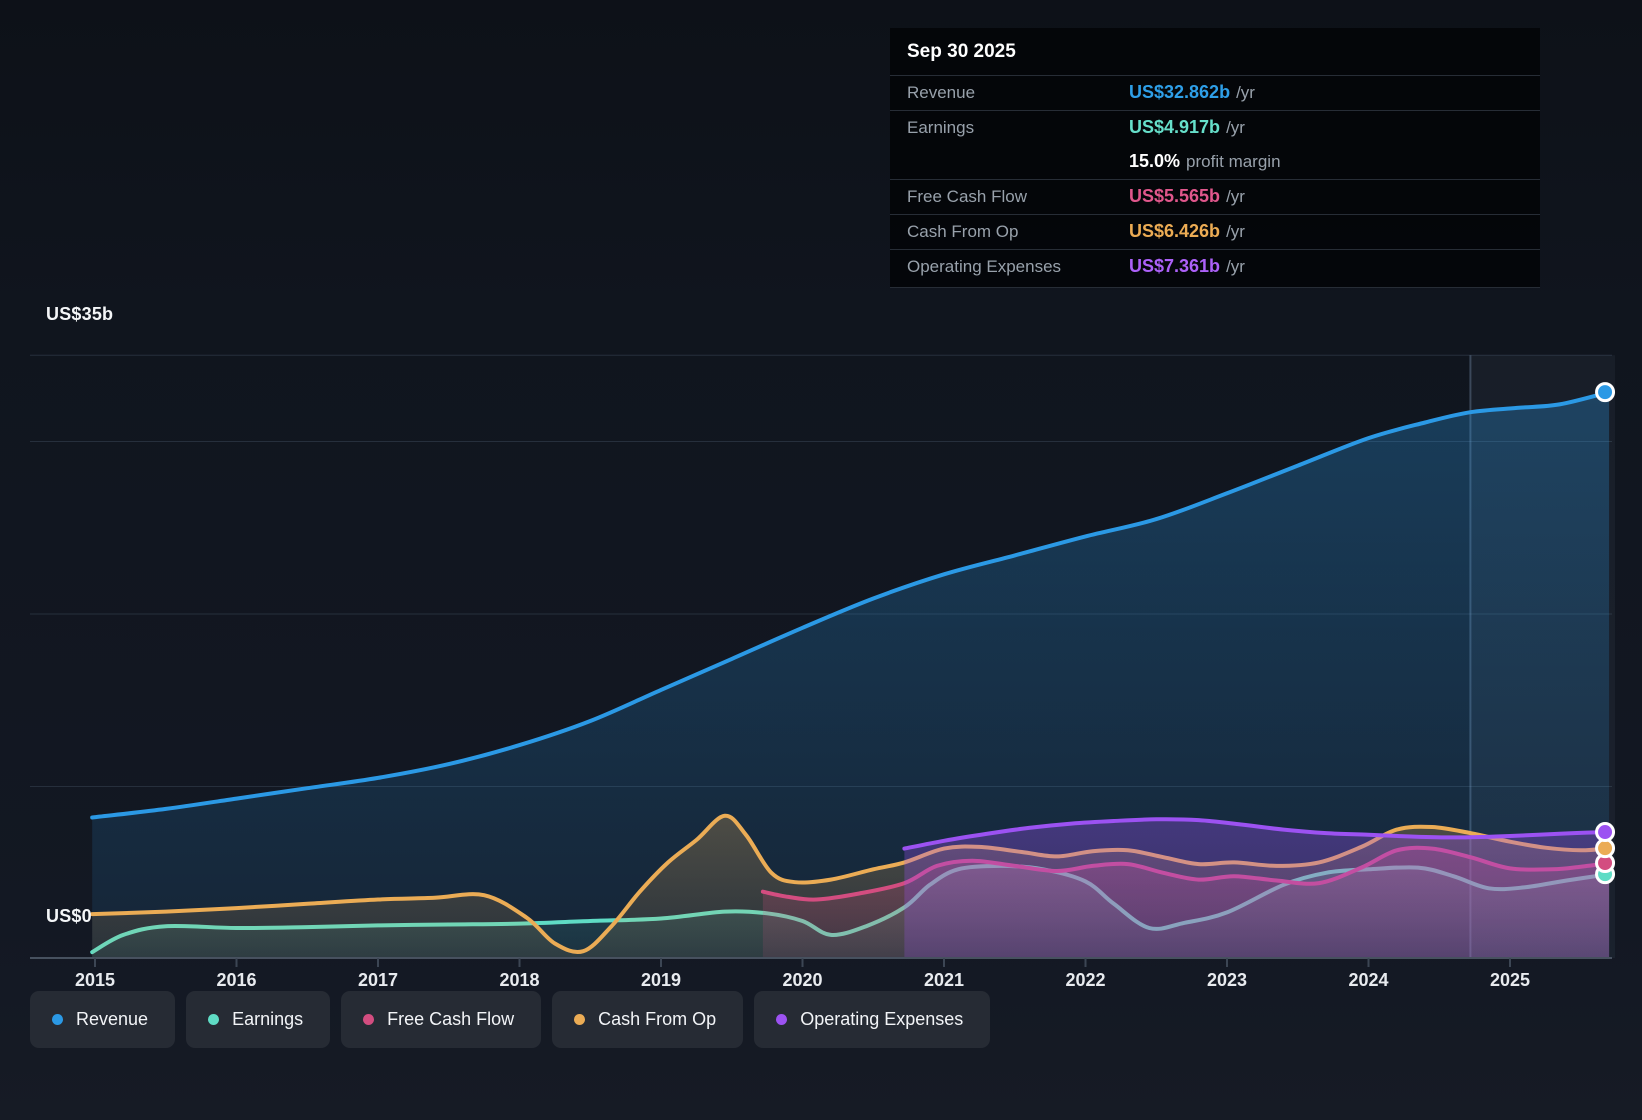  Describe the element at coordinates (963, 231) in the screenshot. I see `tooltip-row-label: Cash From Op` at that location.